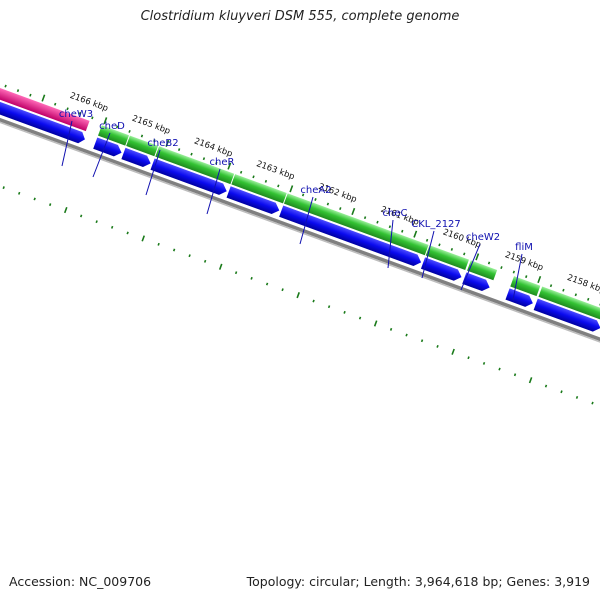 Image resolution: width=600 pixels, height=600 pixels. Describe the element at coordinates (315, 190) in the screenshot. I see `gene-label: cheA2` at that location.